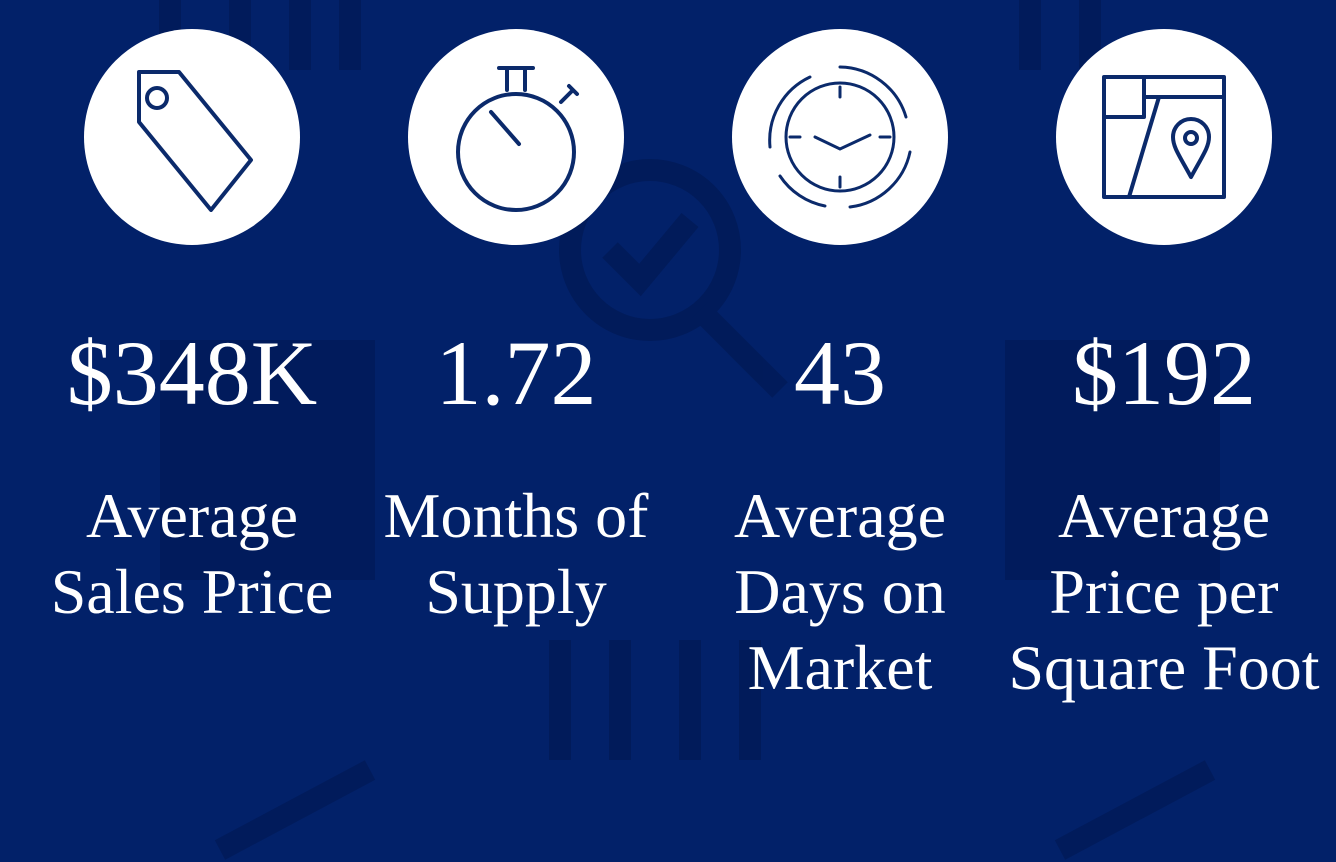 Image resolution: width=1336 pixels, height=862 pixels. Describe the element at coordinates (1164, 373) in the screenshot. I see `stat-value: $192` at that location.